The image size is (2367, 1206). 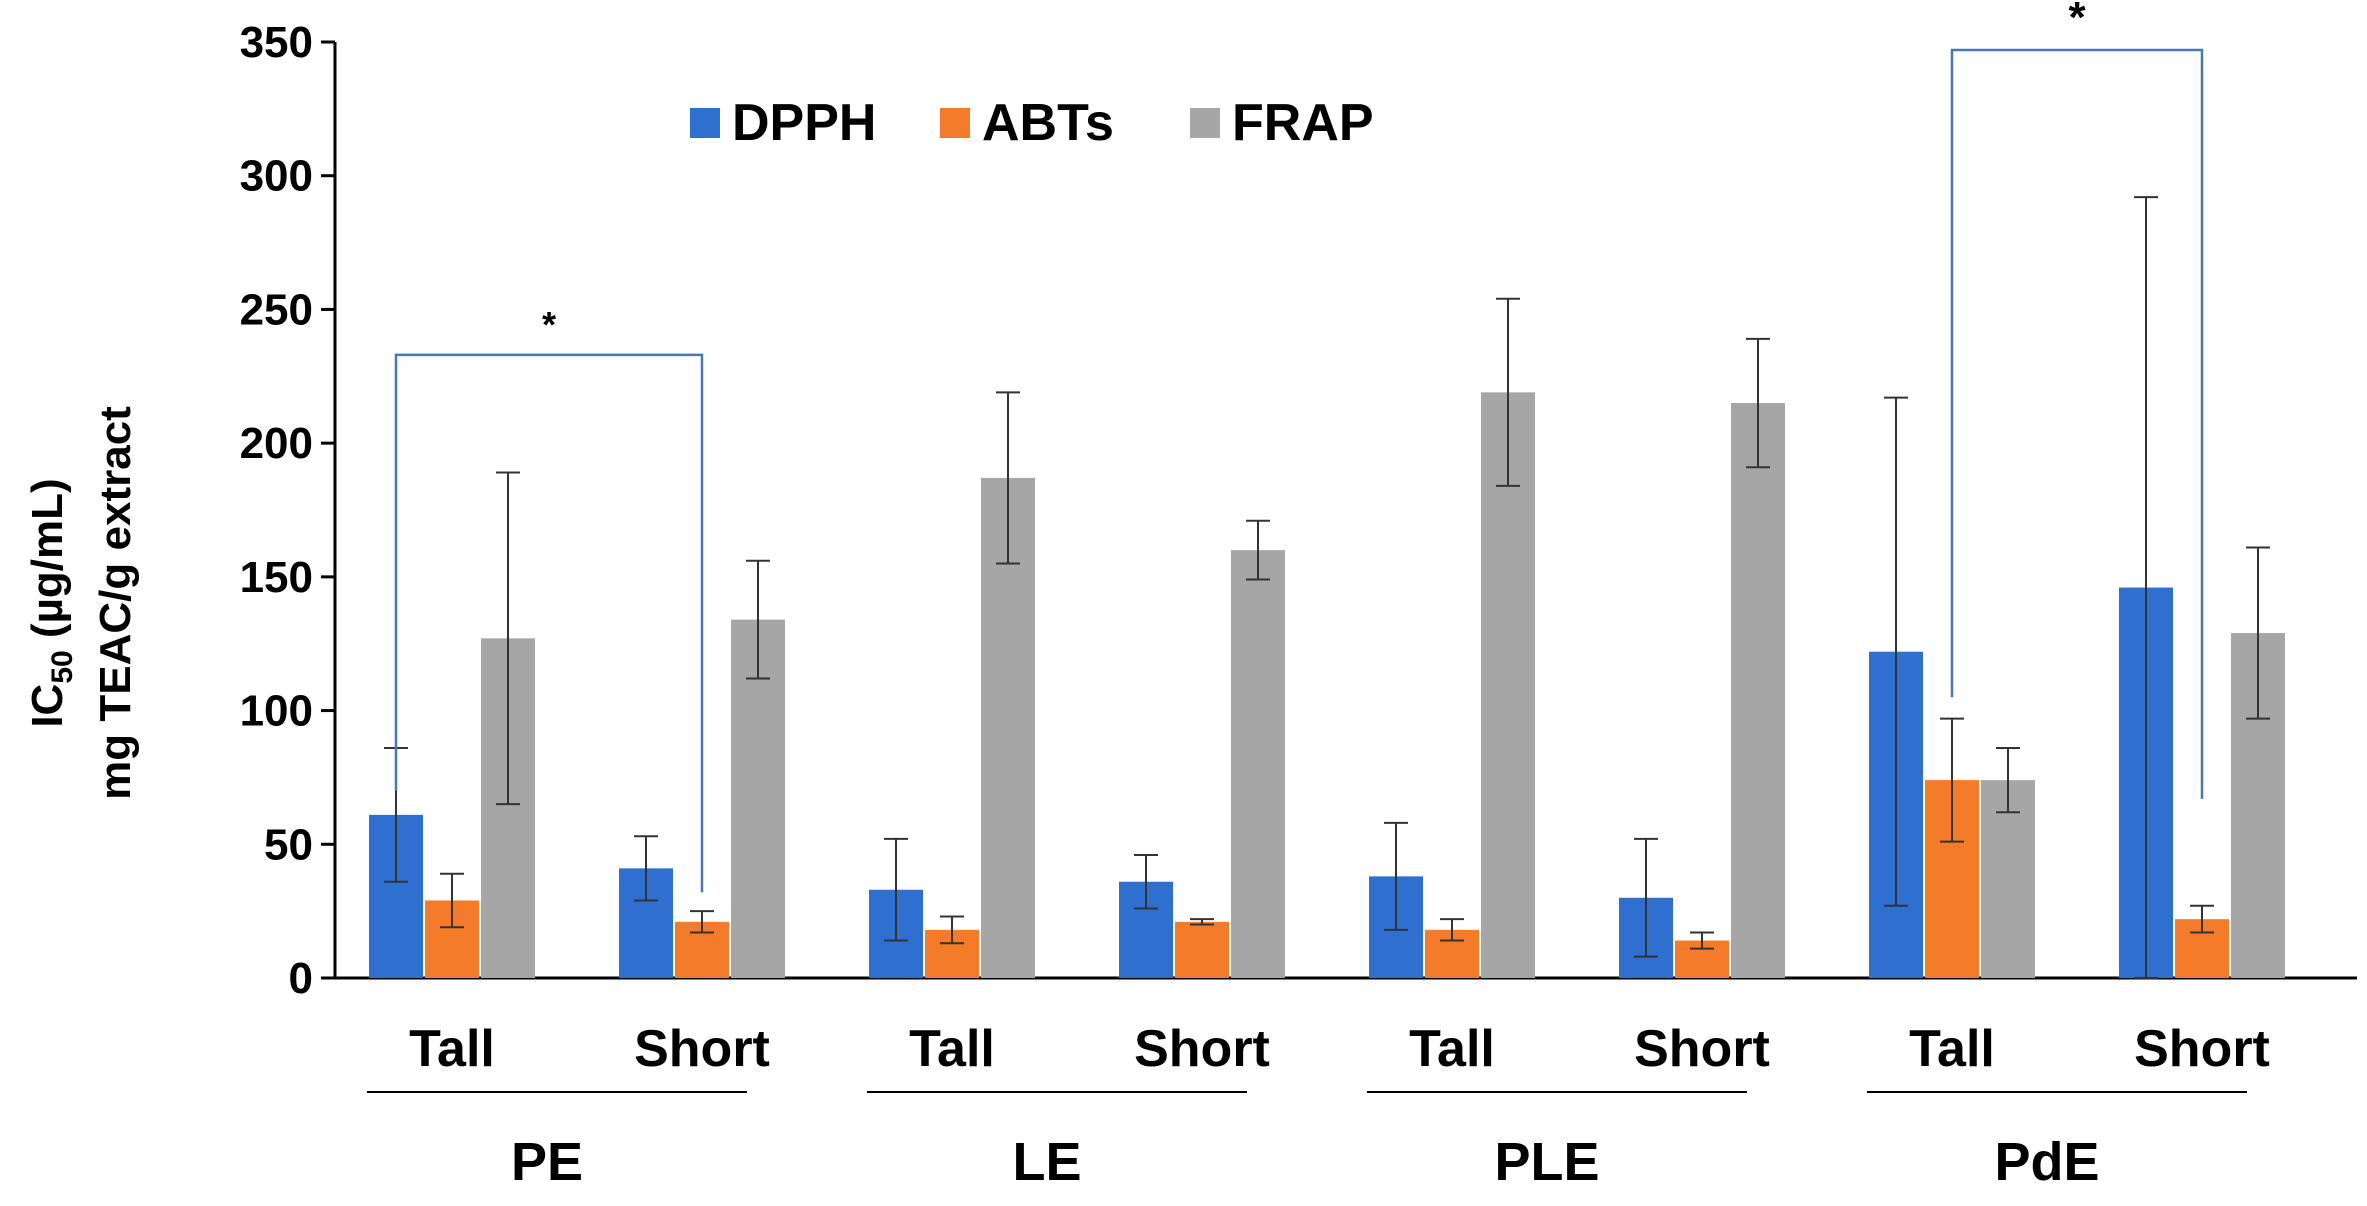 I want to click on group-label: LE, so click(x=1046, y=1162).